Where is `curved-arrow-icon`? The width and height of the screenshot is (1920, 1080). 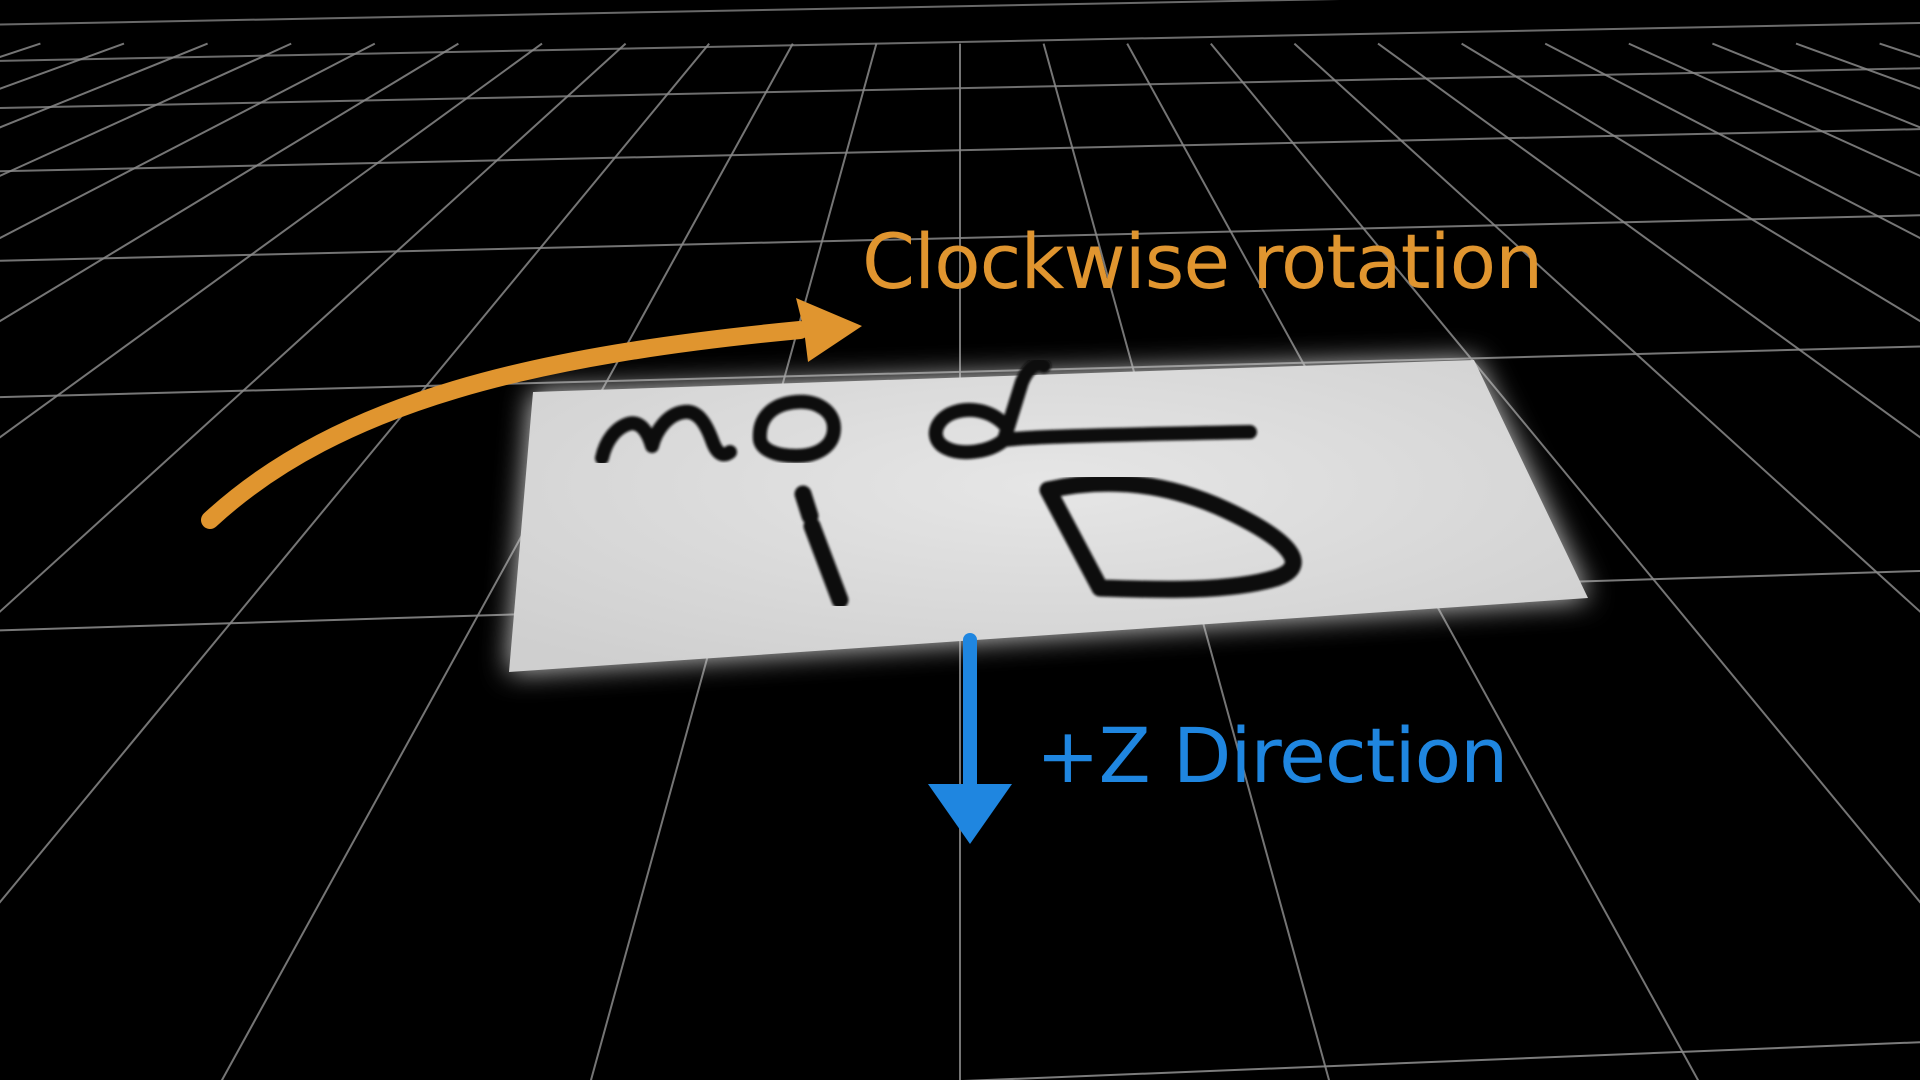
curved-arrow-icon is located at coordinates (531, 413).